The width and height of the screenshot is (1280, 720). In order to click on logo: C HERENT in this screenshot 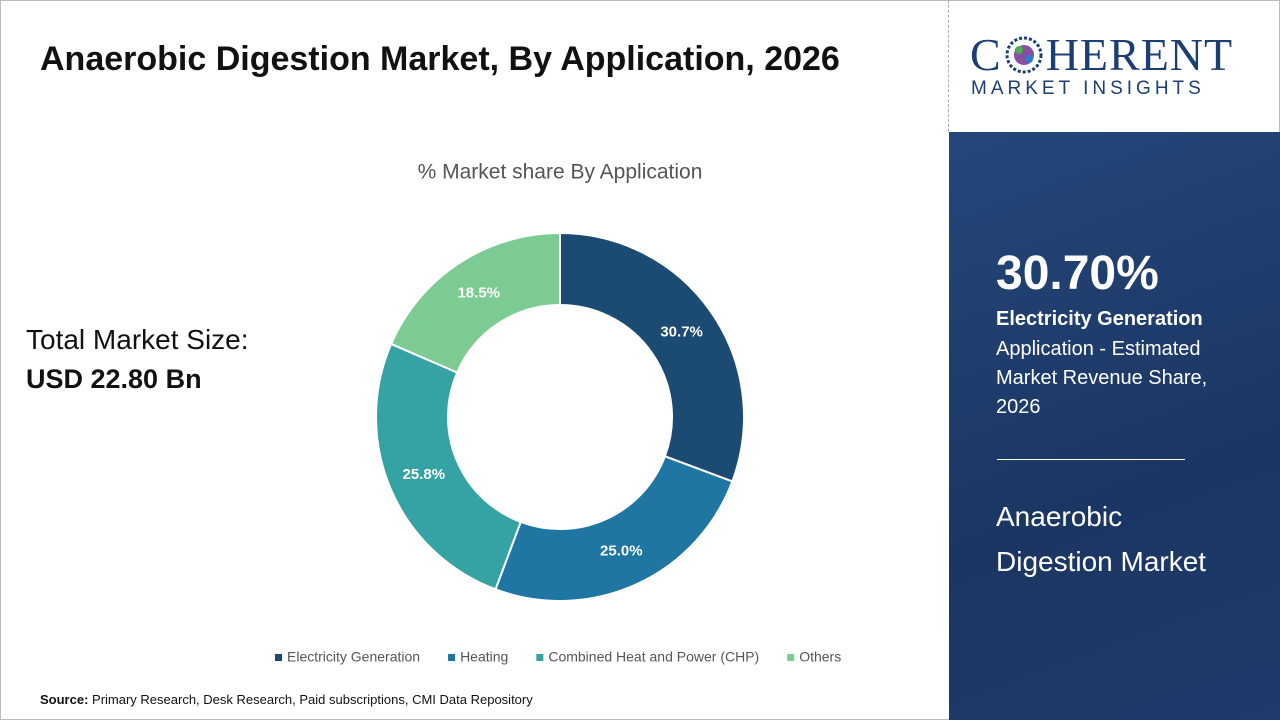, I will do `click(1101, 54)`.